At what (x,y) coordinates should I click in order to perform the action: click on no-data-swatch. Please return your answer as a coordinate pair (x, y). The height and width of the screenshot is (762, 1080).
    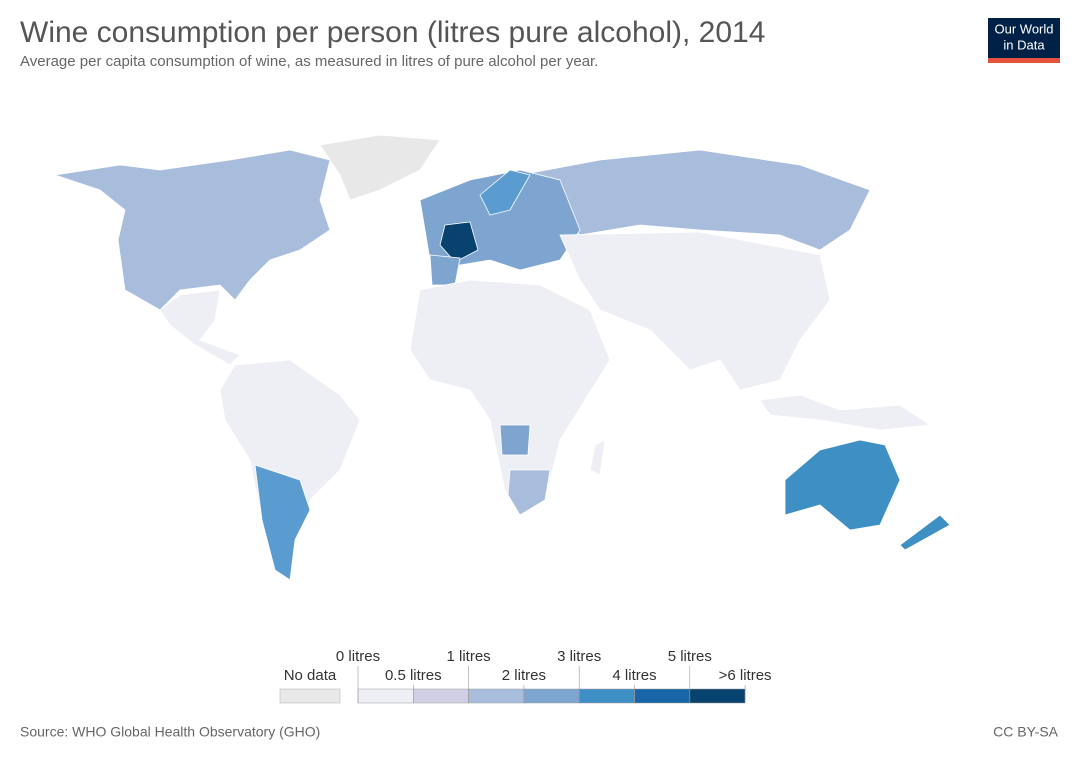
    Looking at the image, I should click on (310, 696).